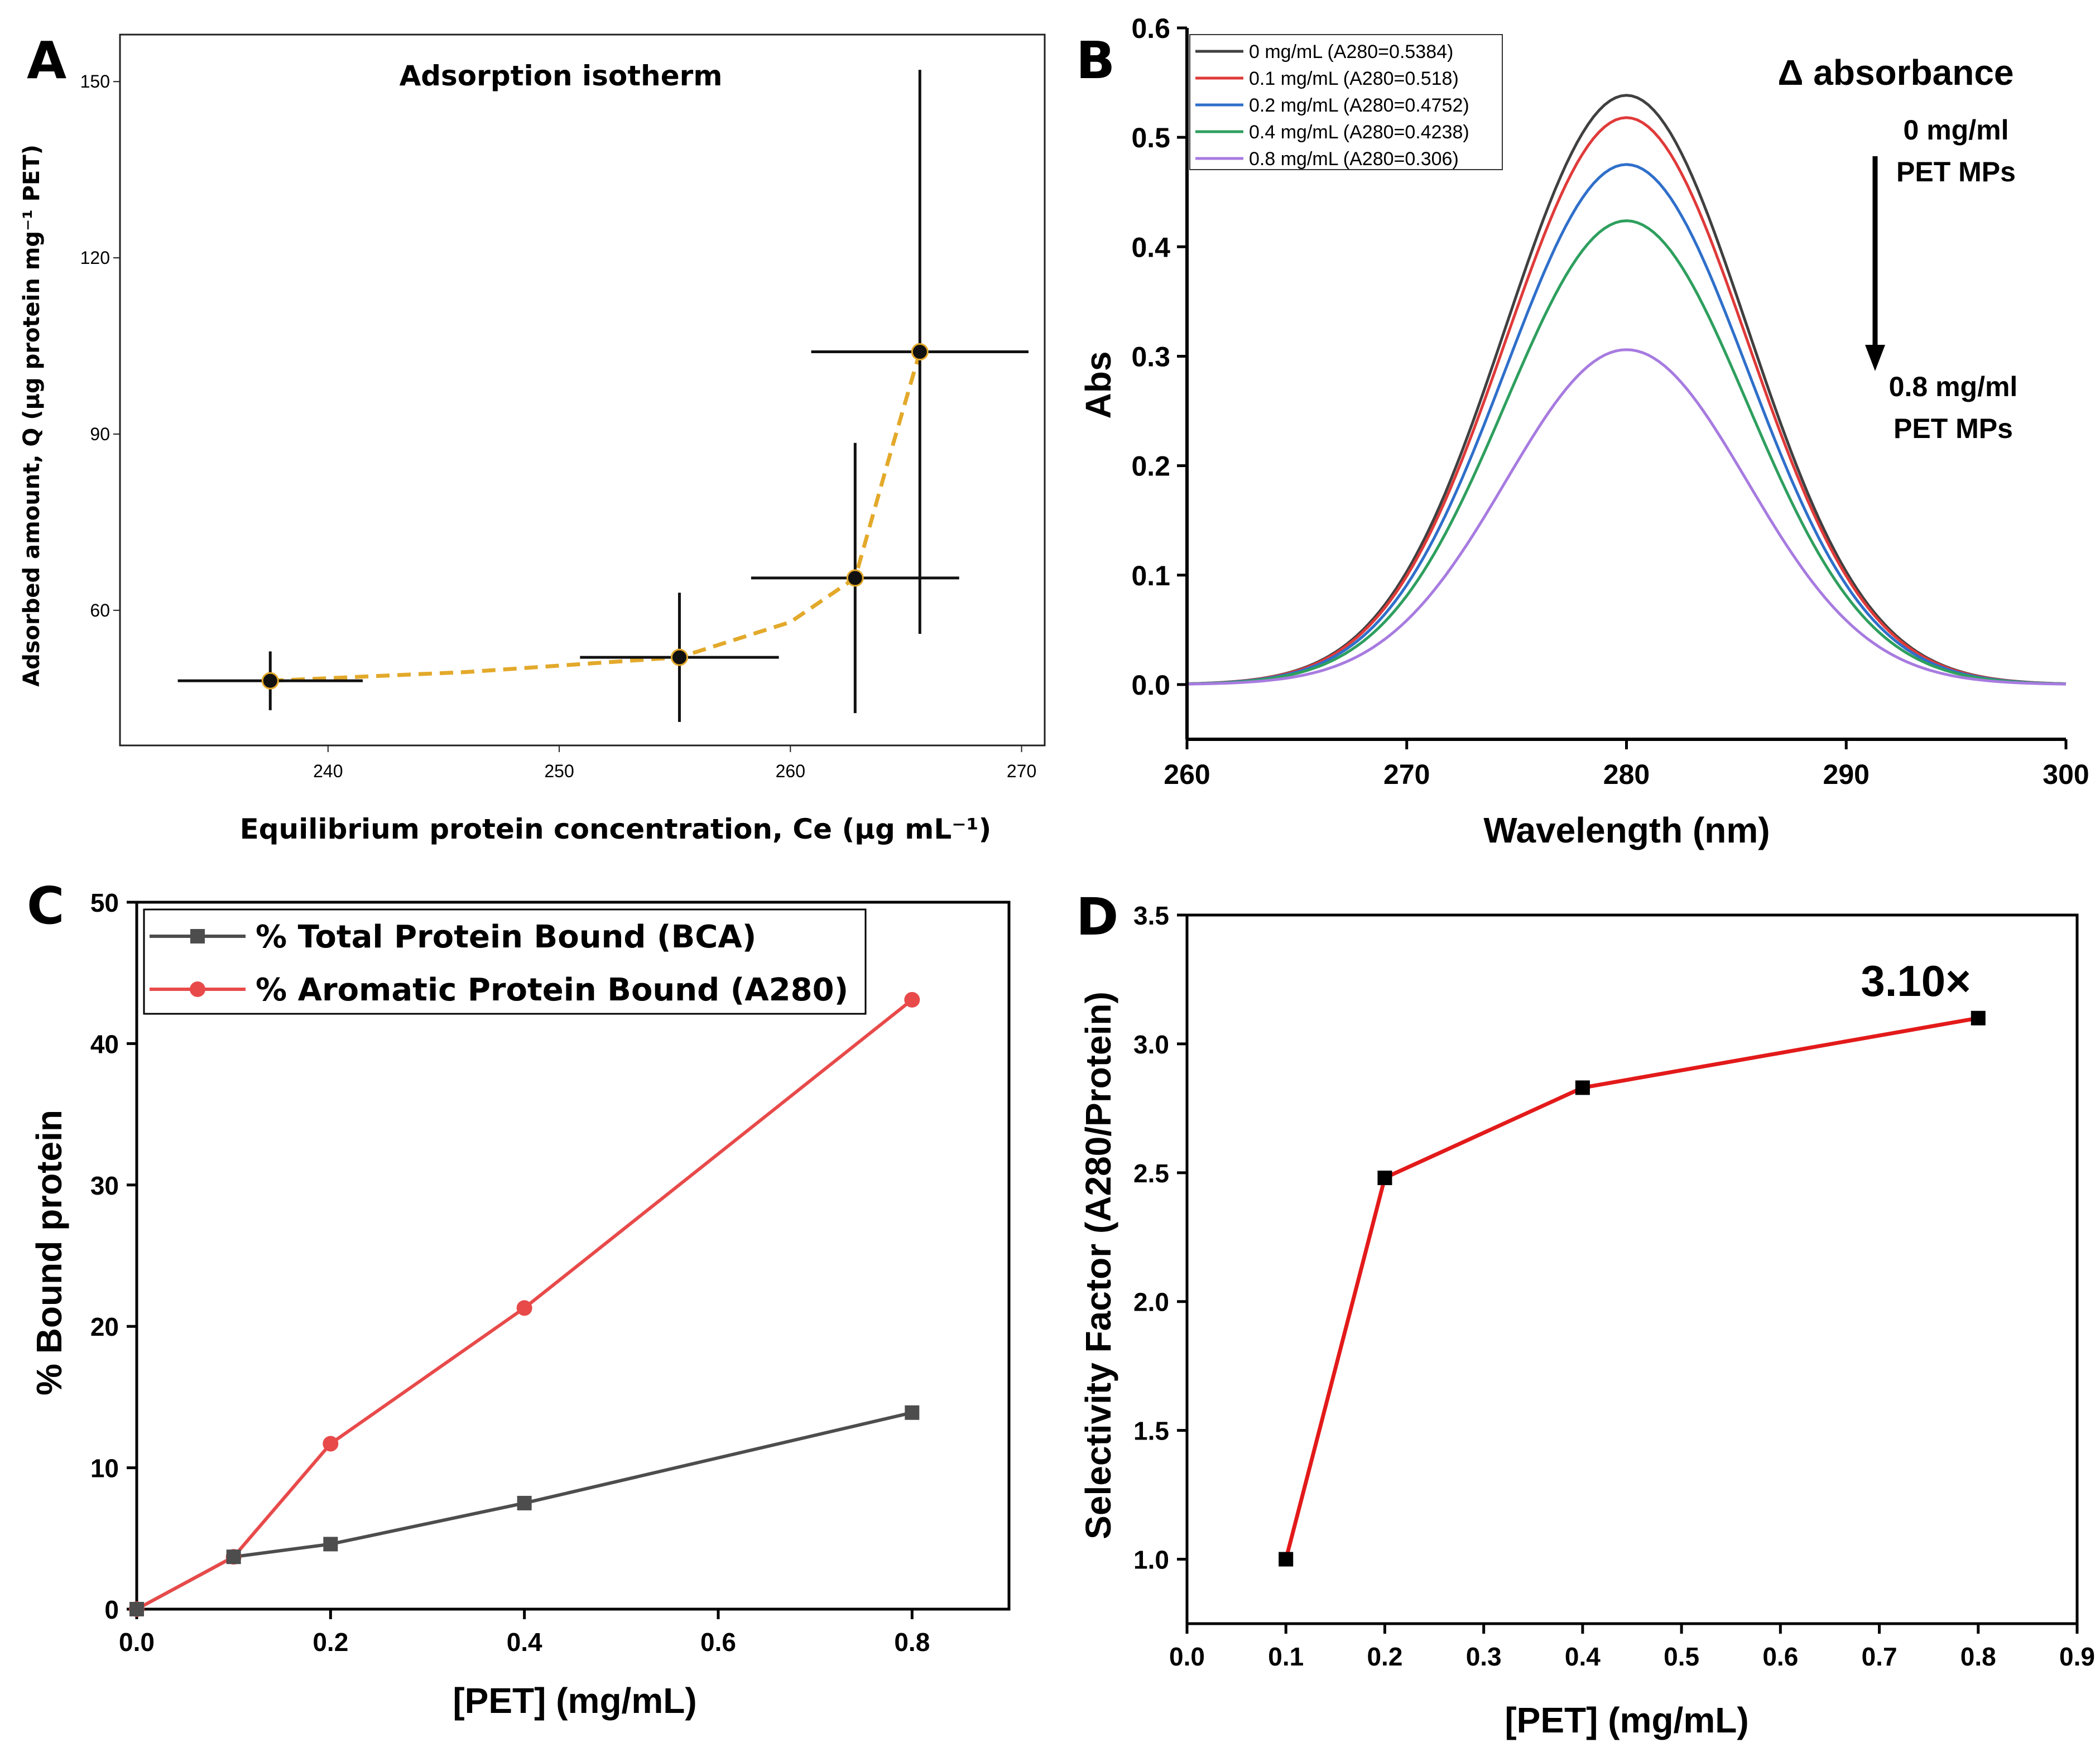 The width and height of the screenshot is (2100, 1757). I want to click on panel-a-title: Adsorption isotherm, so click(561, 76).